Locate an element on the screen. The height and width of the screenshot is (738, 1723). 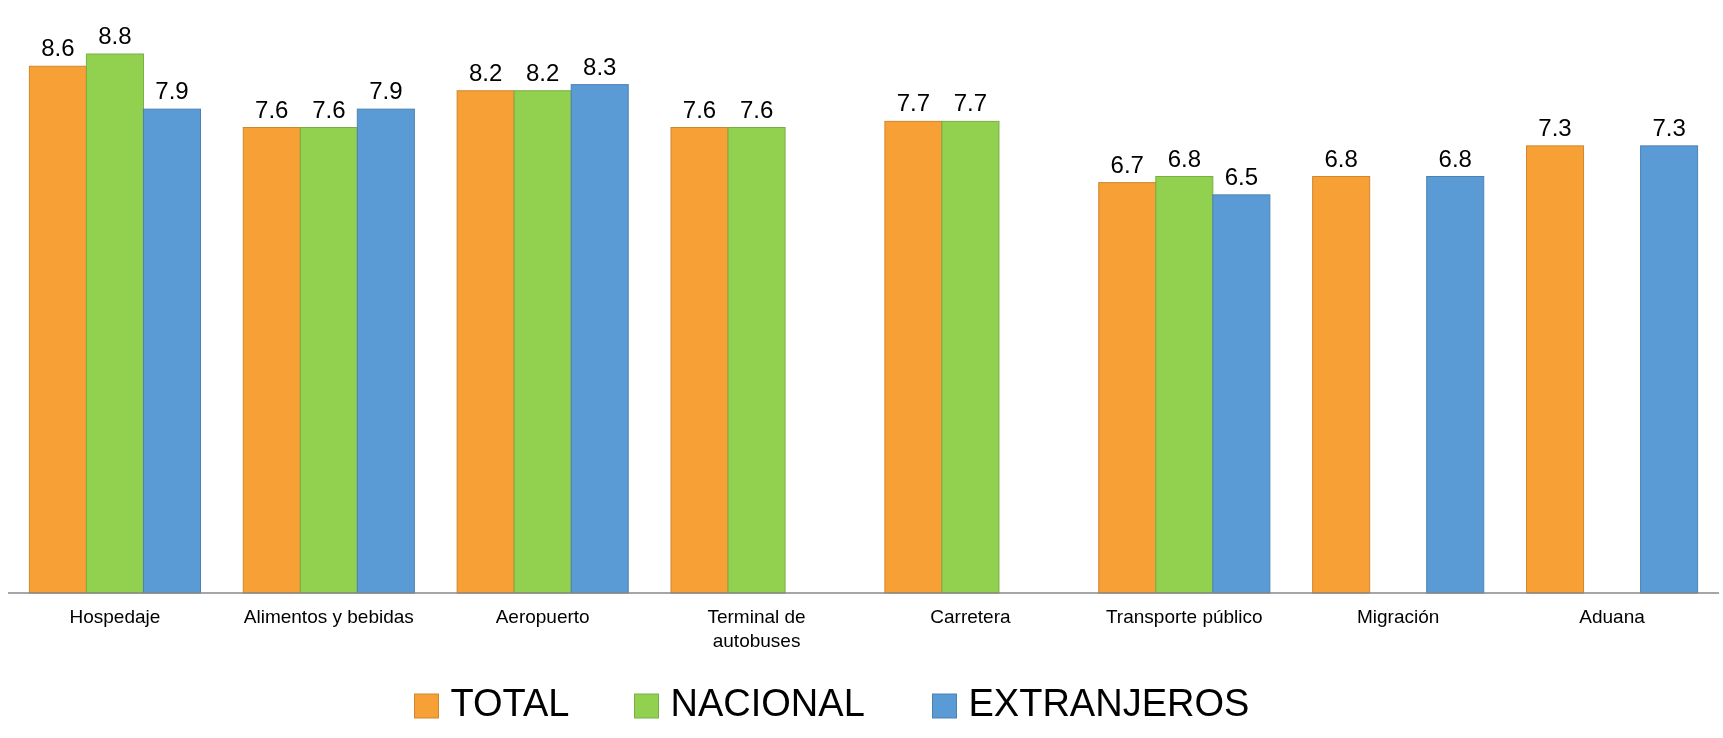
legend-label: NACIONAL is located at coordinates (767, 703).